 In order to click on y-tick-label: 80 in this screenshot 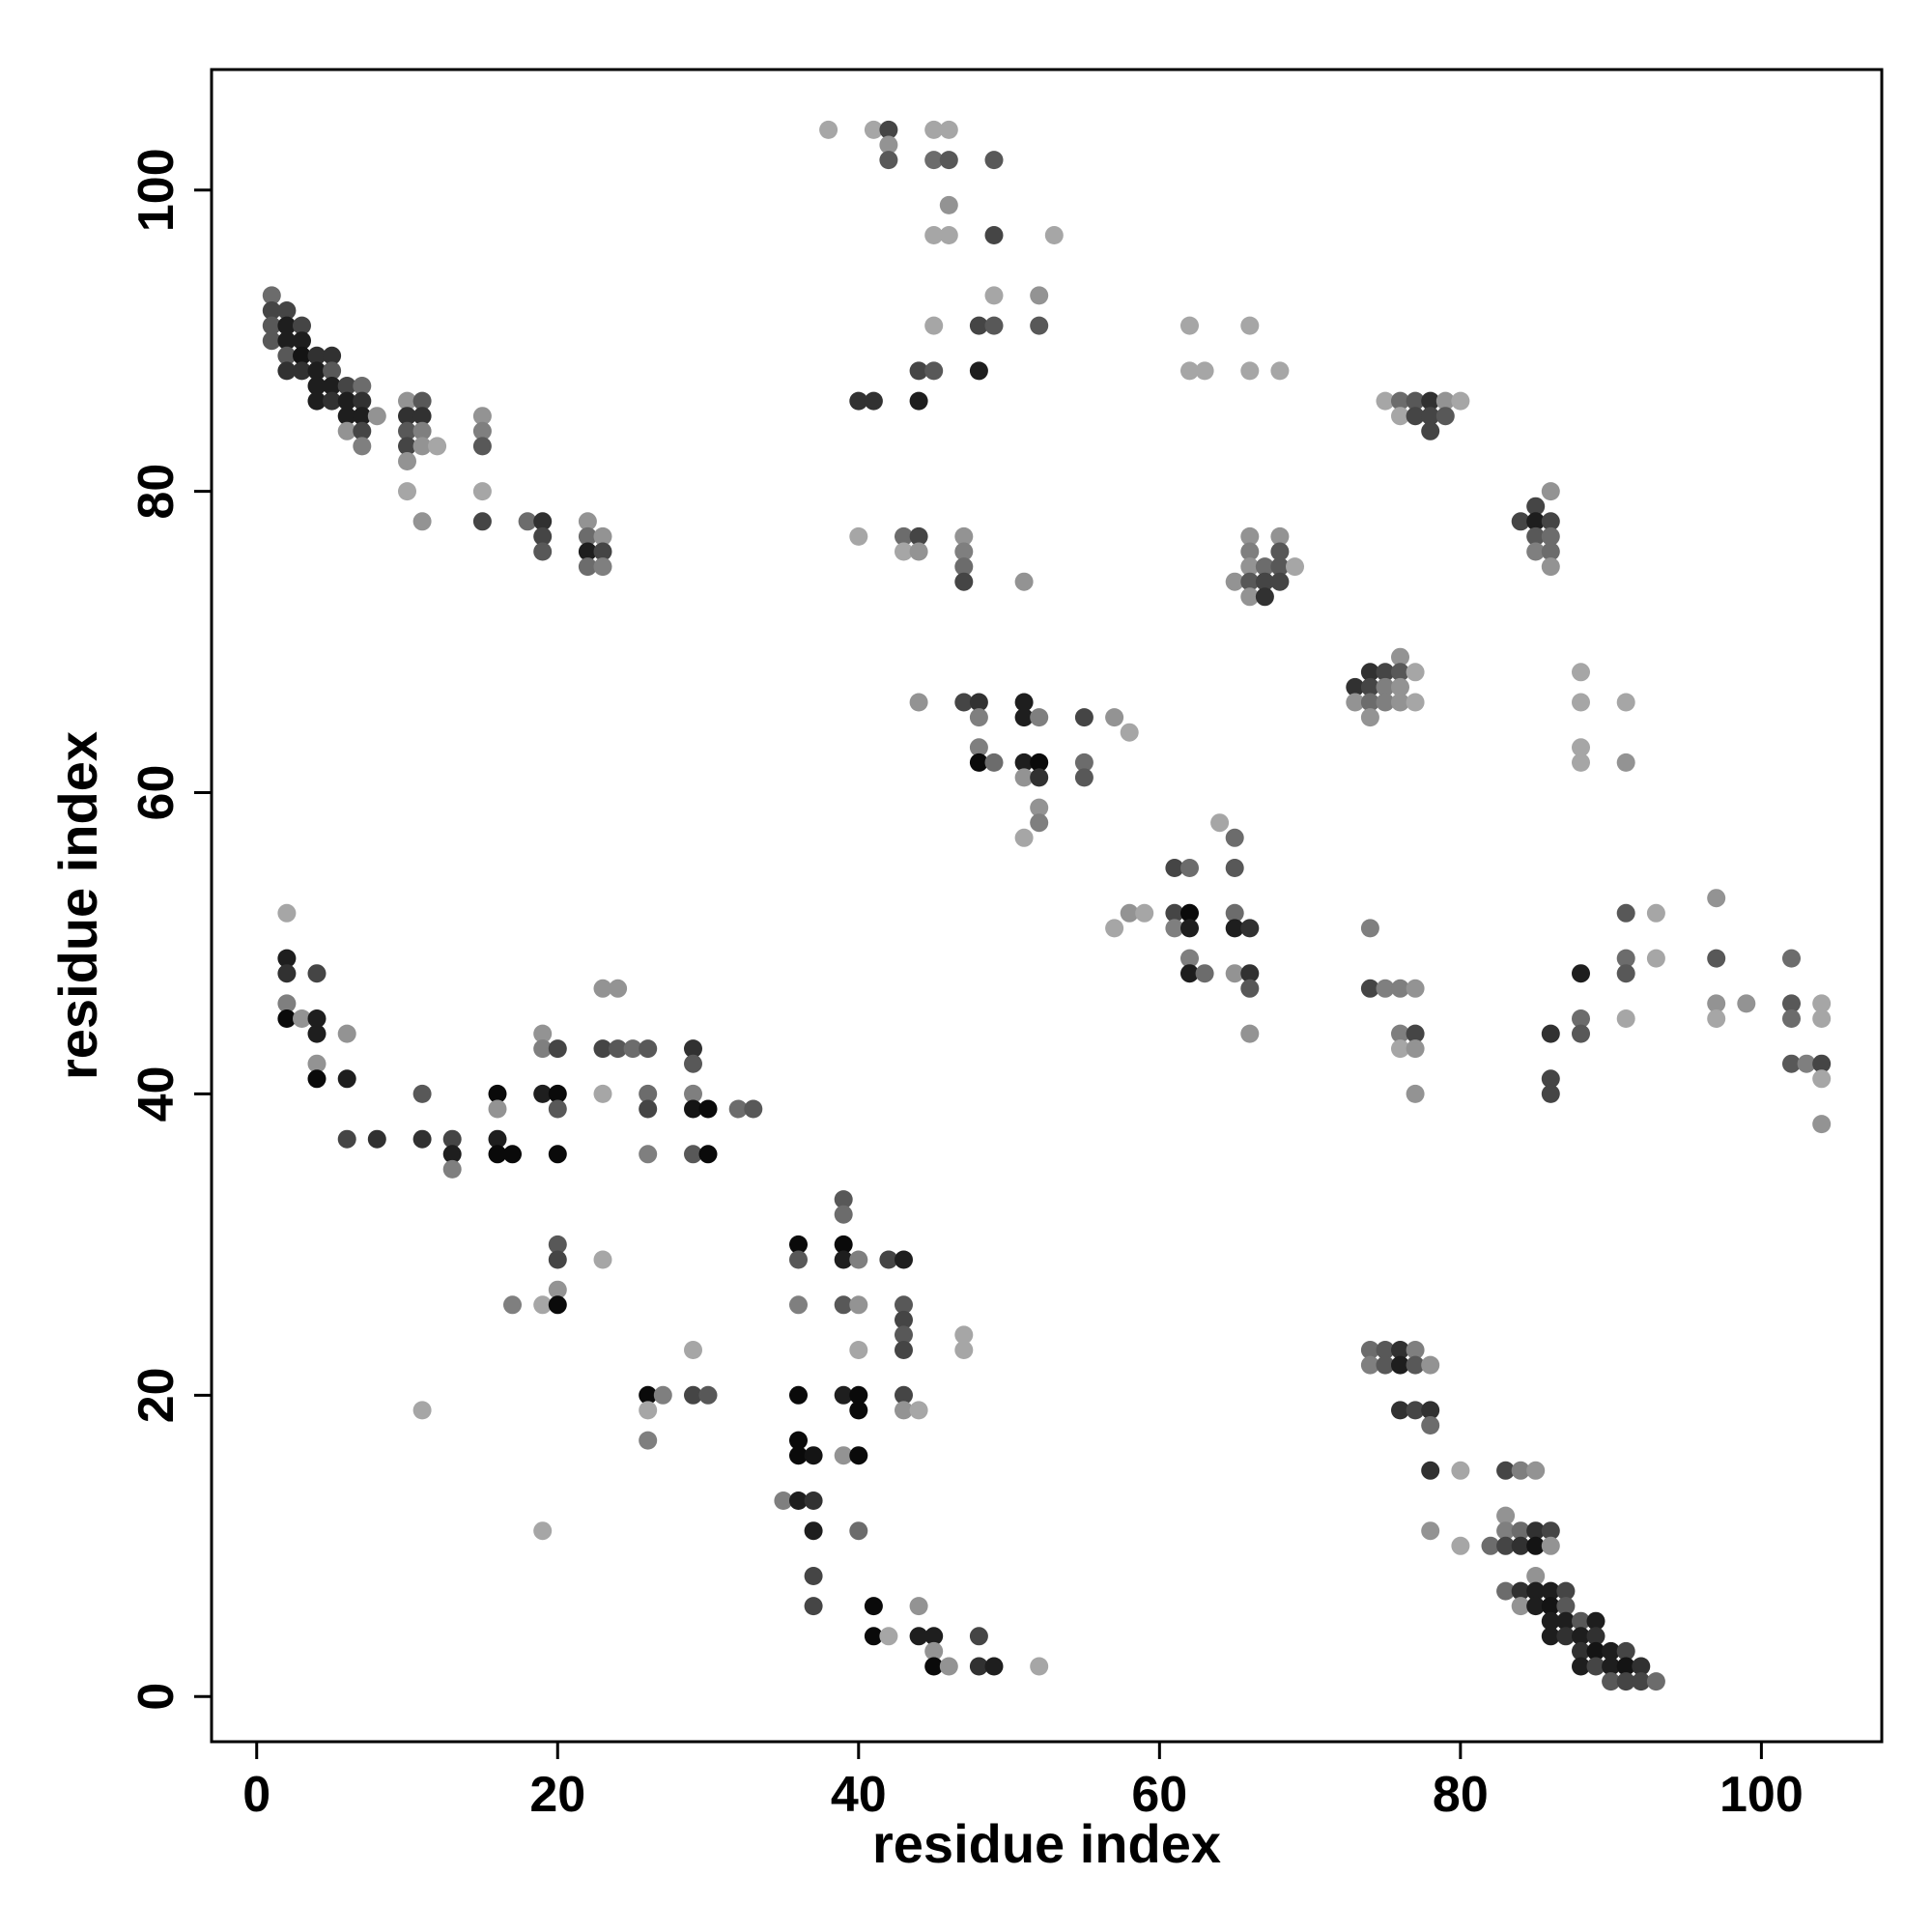, I will do `click(156, 492)`.